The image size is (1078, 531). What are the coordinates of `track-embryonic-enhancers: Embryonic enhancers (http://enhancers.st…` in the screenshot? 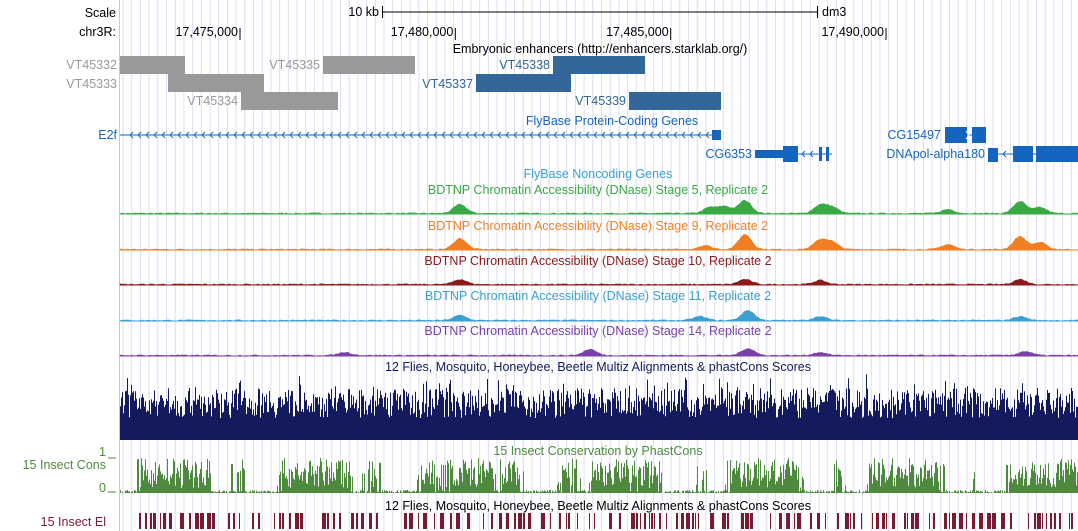 It's located at (406, 76).